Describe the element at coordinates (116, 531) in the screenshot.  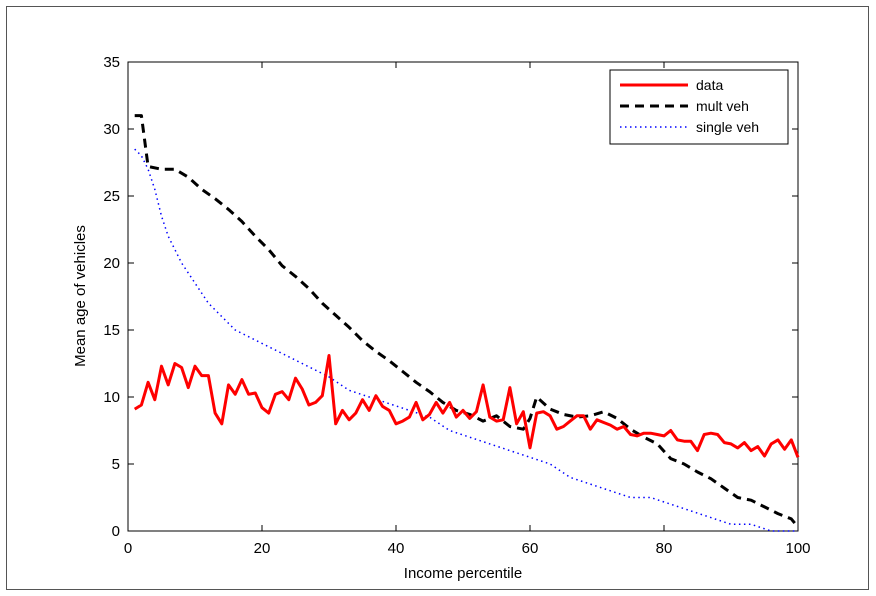
I see `y-tick-label: 0` at that location.